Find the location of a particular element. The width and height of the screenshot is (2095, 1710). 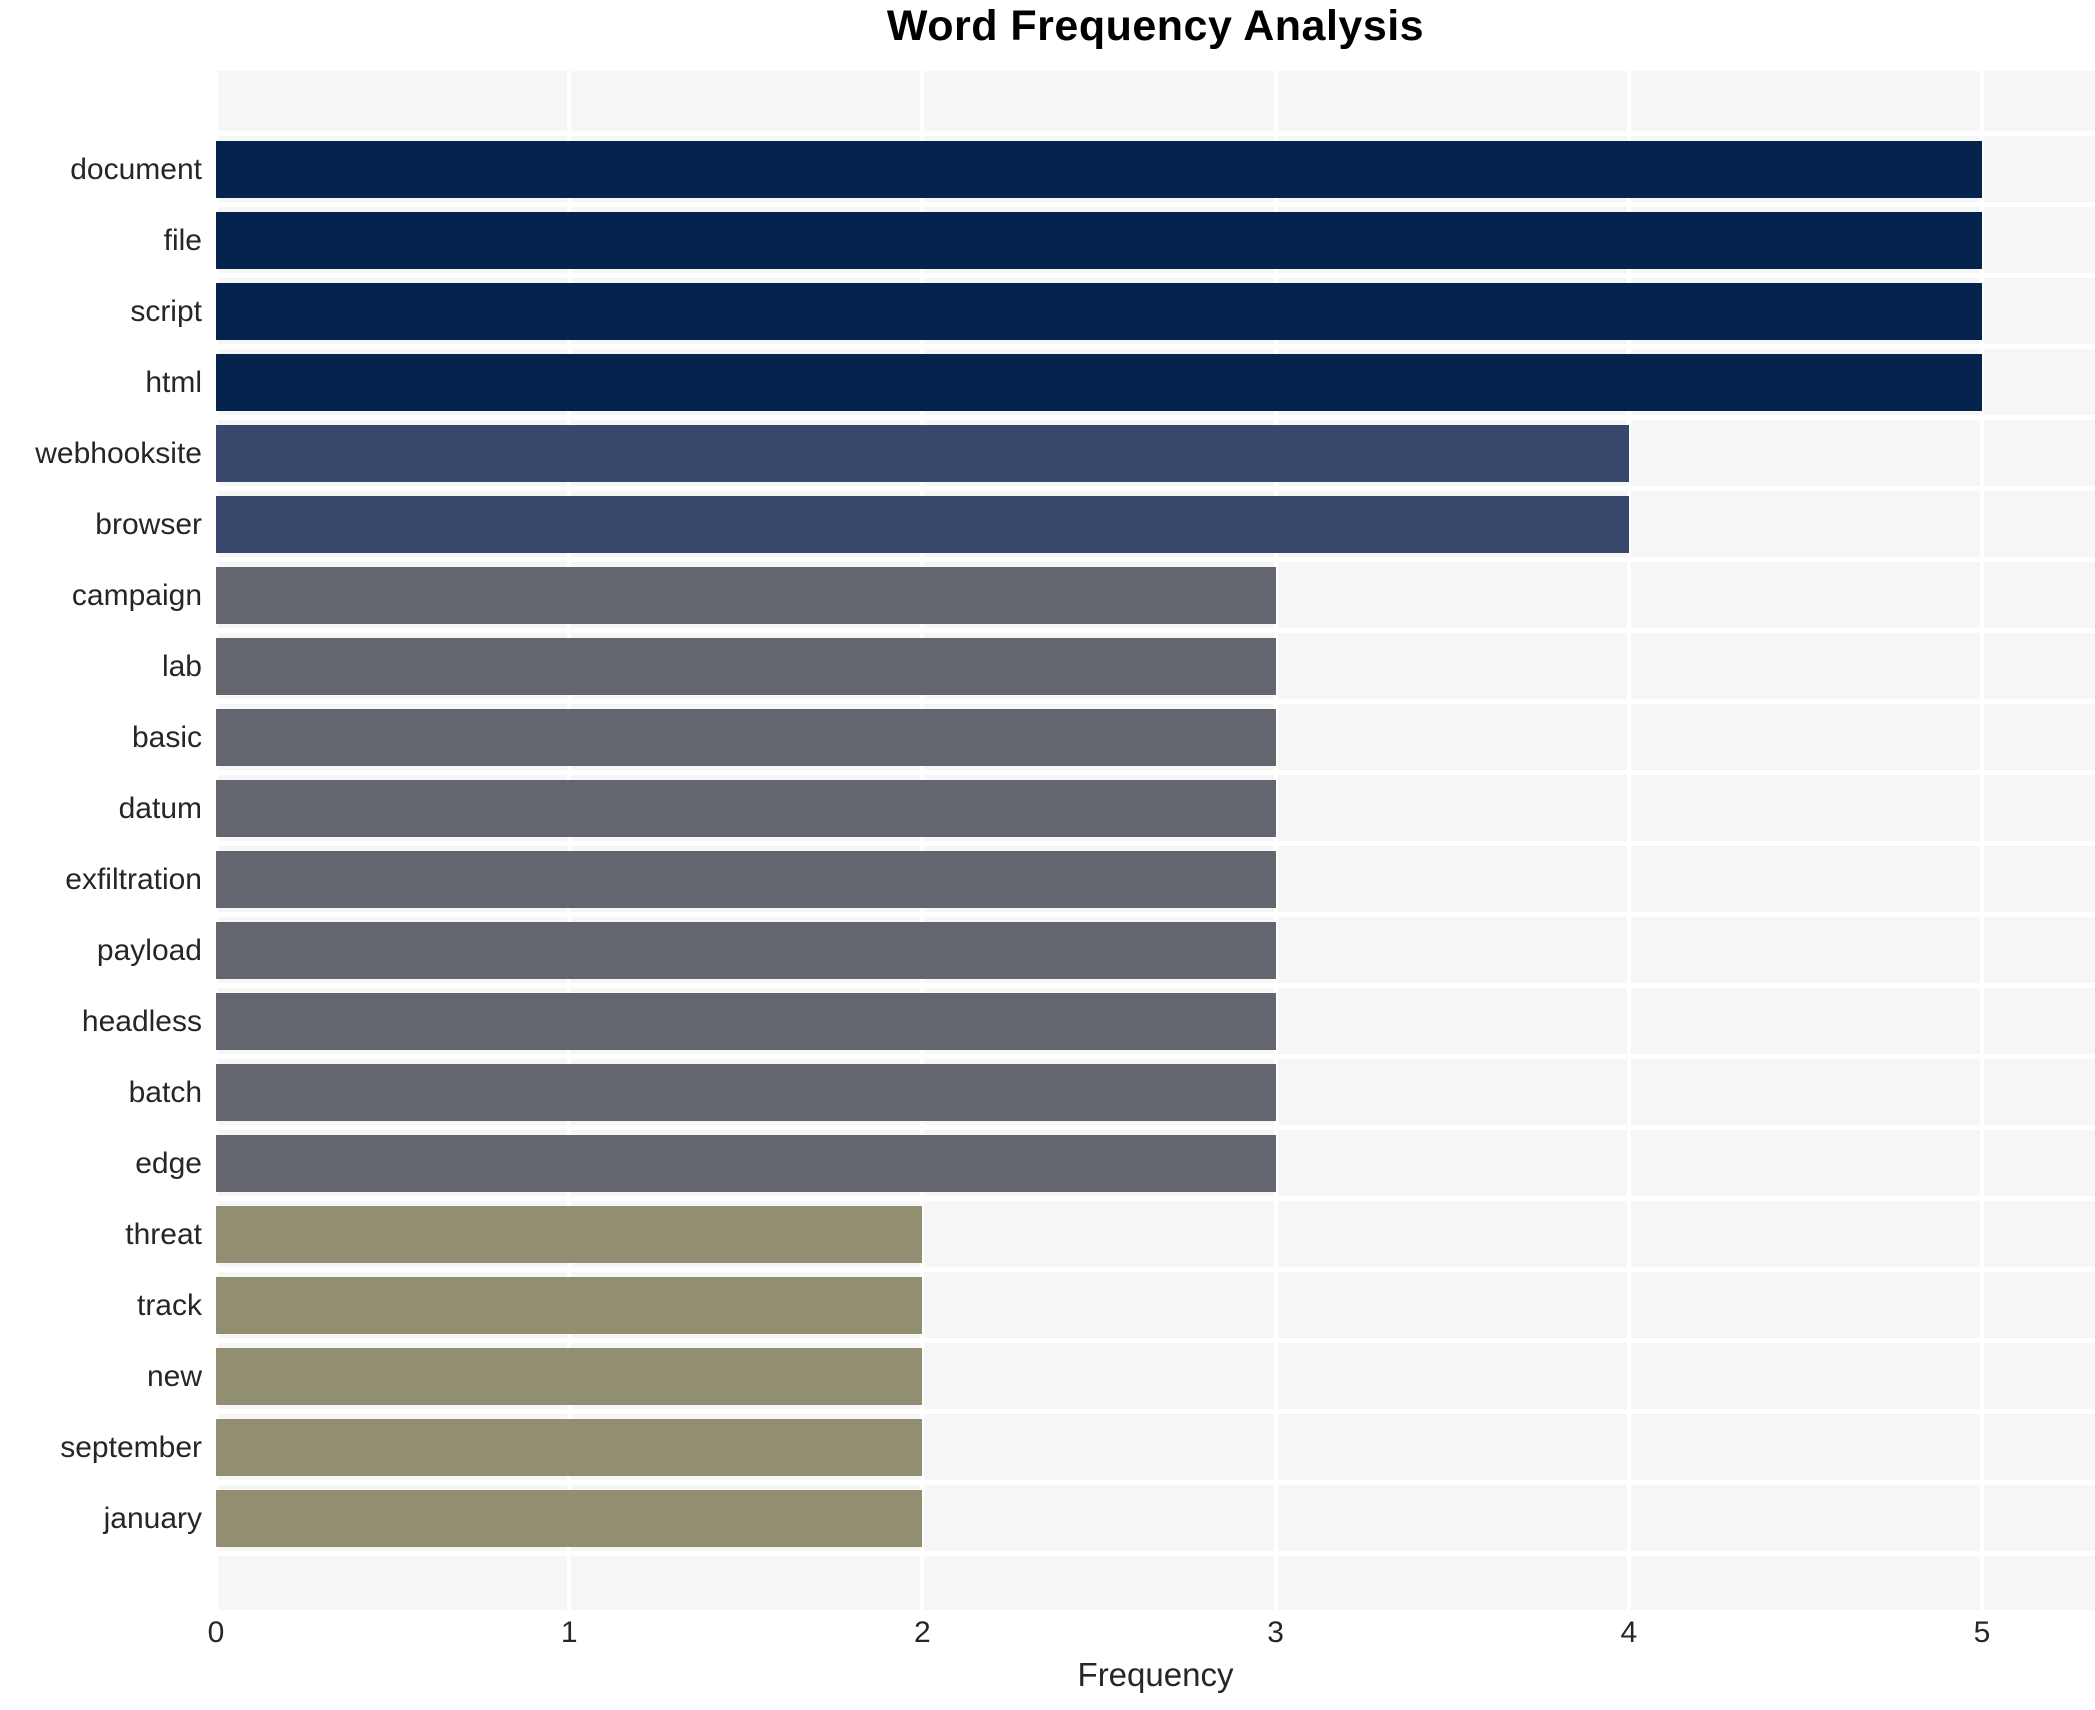

bar-track-basic is located at coordinates (1155, 737).